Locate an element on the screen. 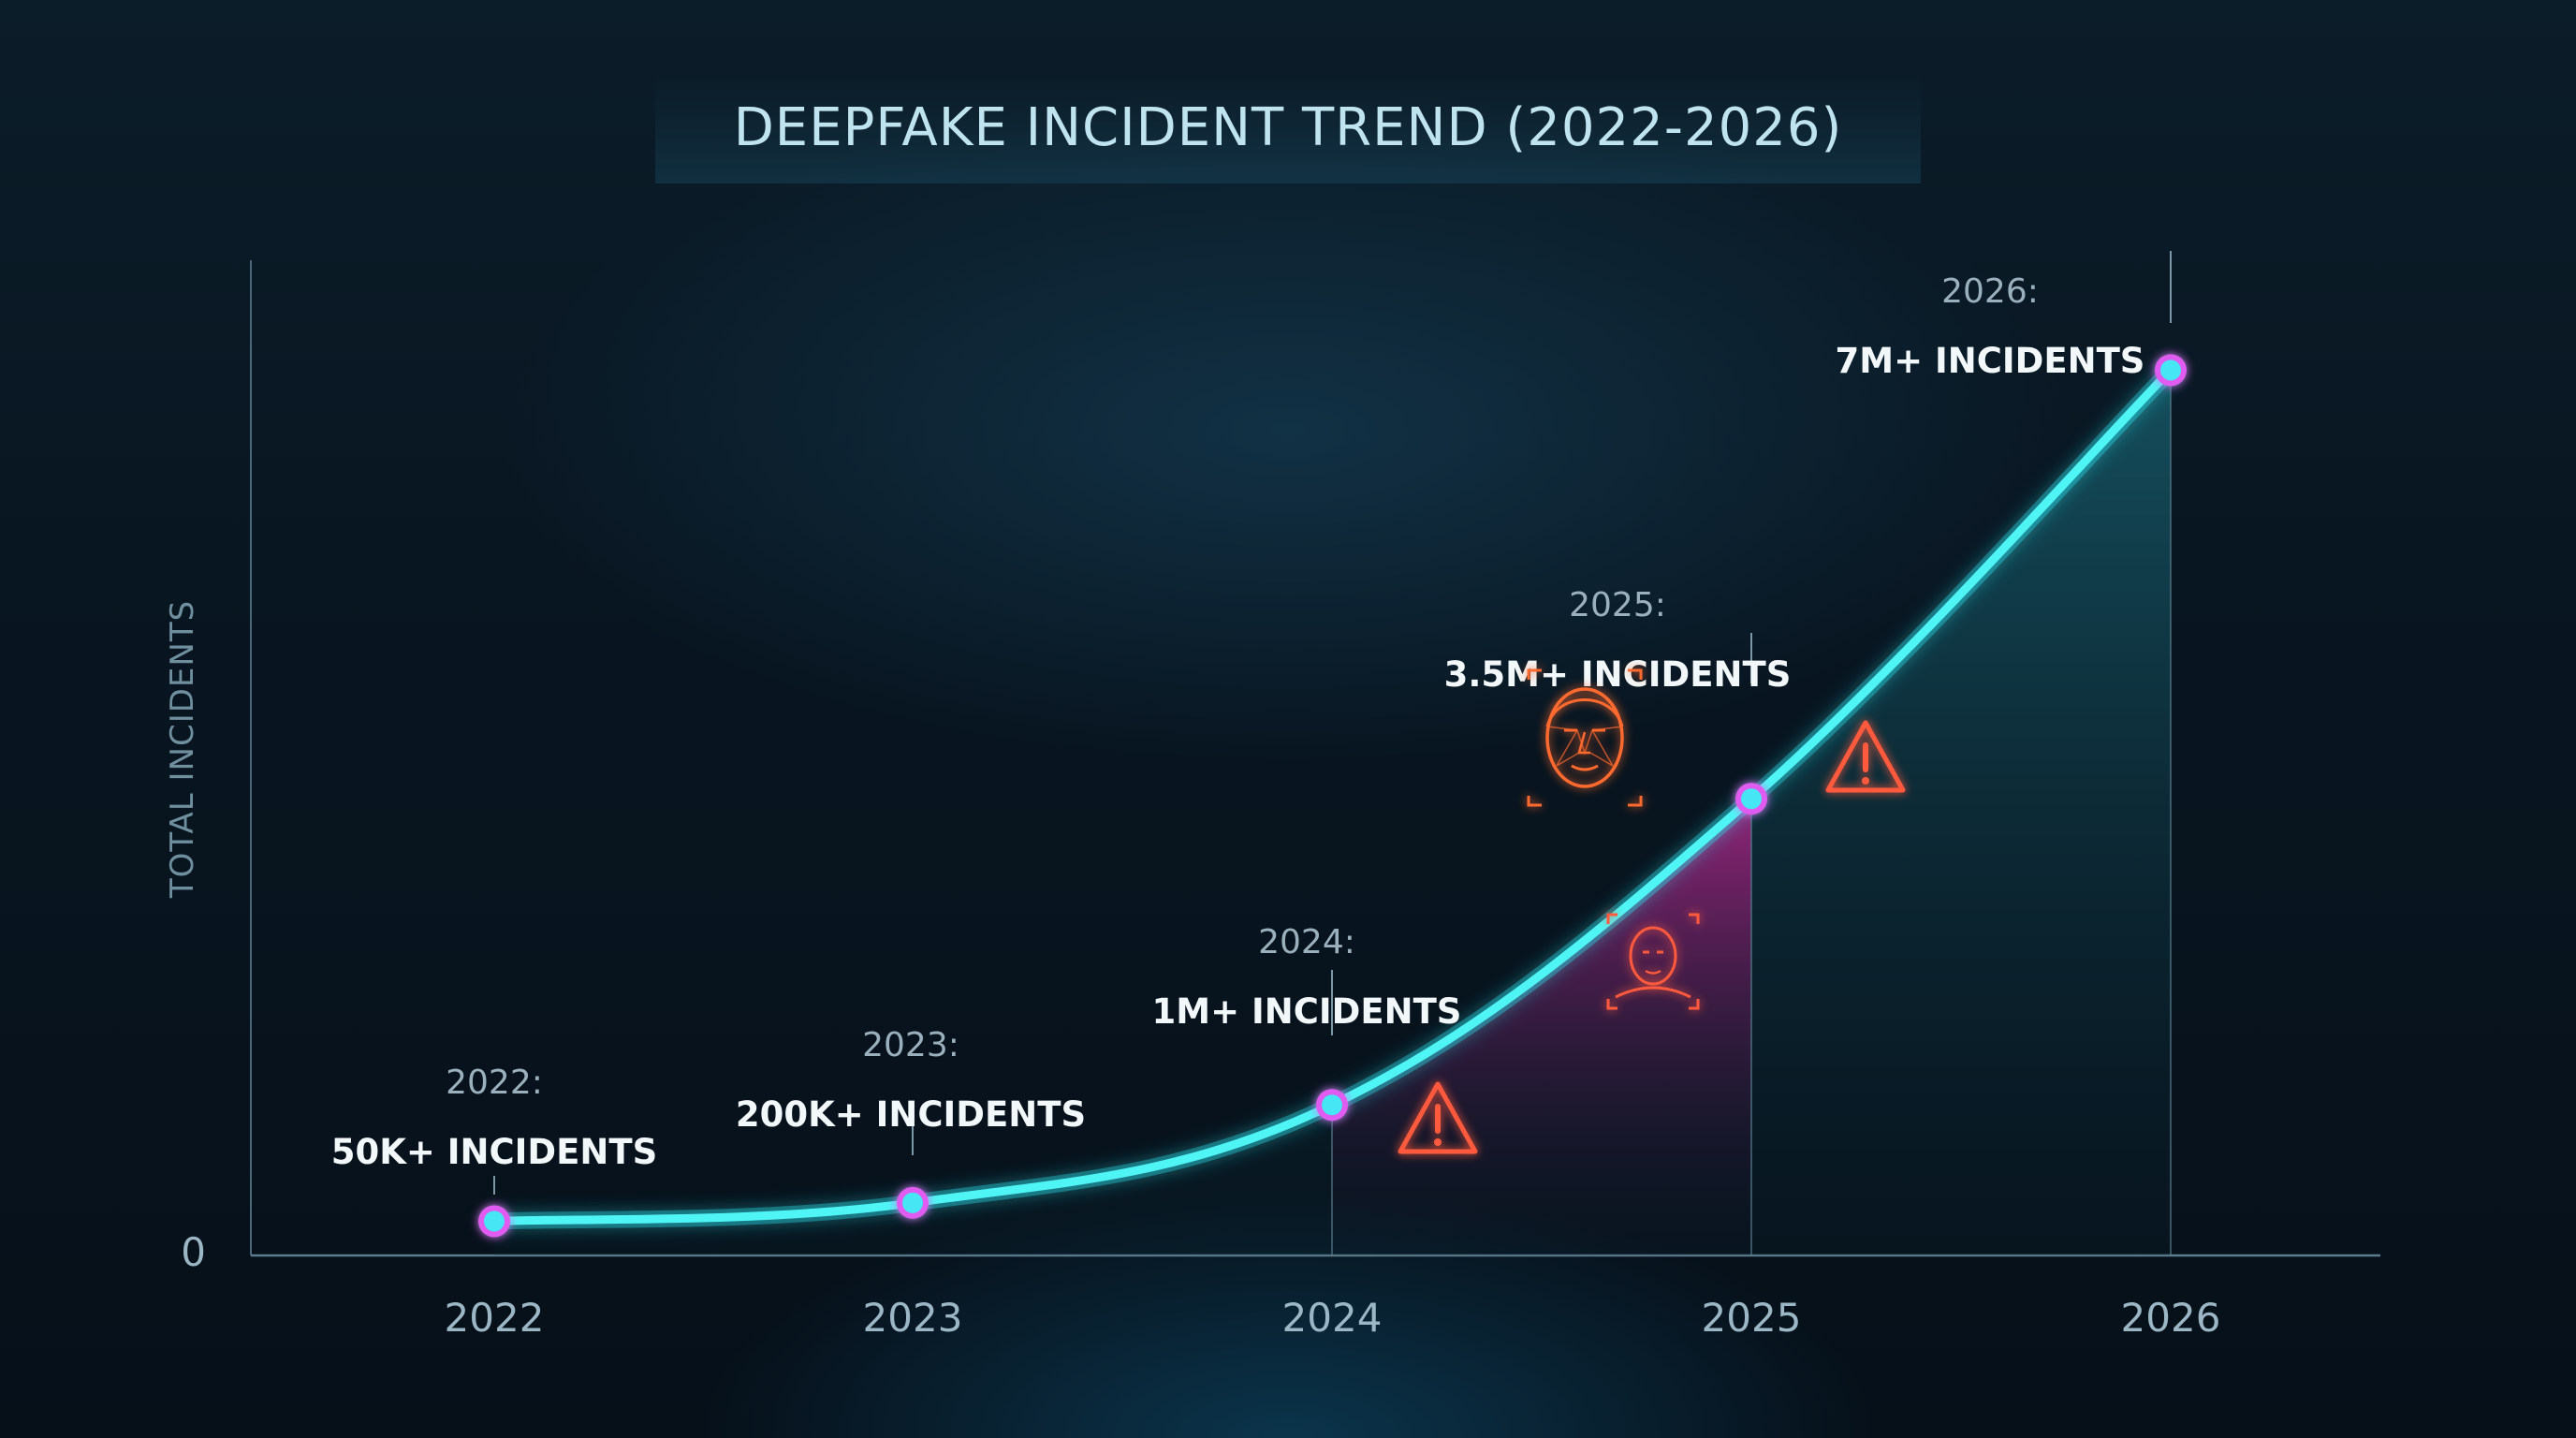  annotation-year-2024: 2024: is located at coordinates (1306, 942).